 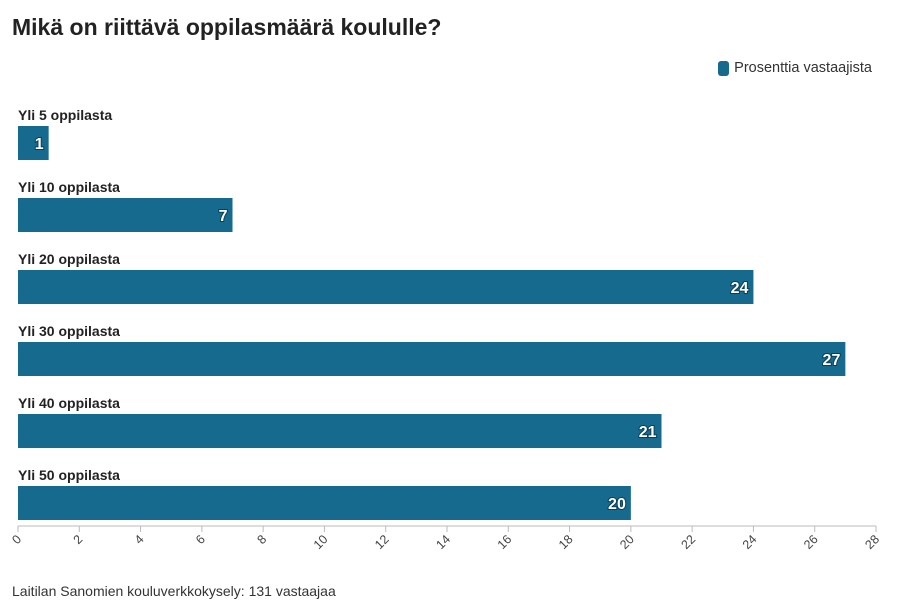 What do you see at coordinates (69, 403) in the screenshot?
I see `category-label: Yli 40 oppilasta` at bounding box center [69, 403].